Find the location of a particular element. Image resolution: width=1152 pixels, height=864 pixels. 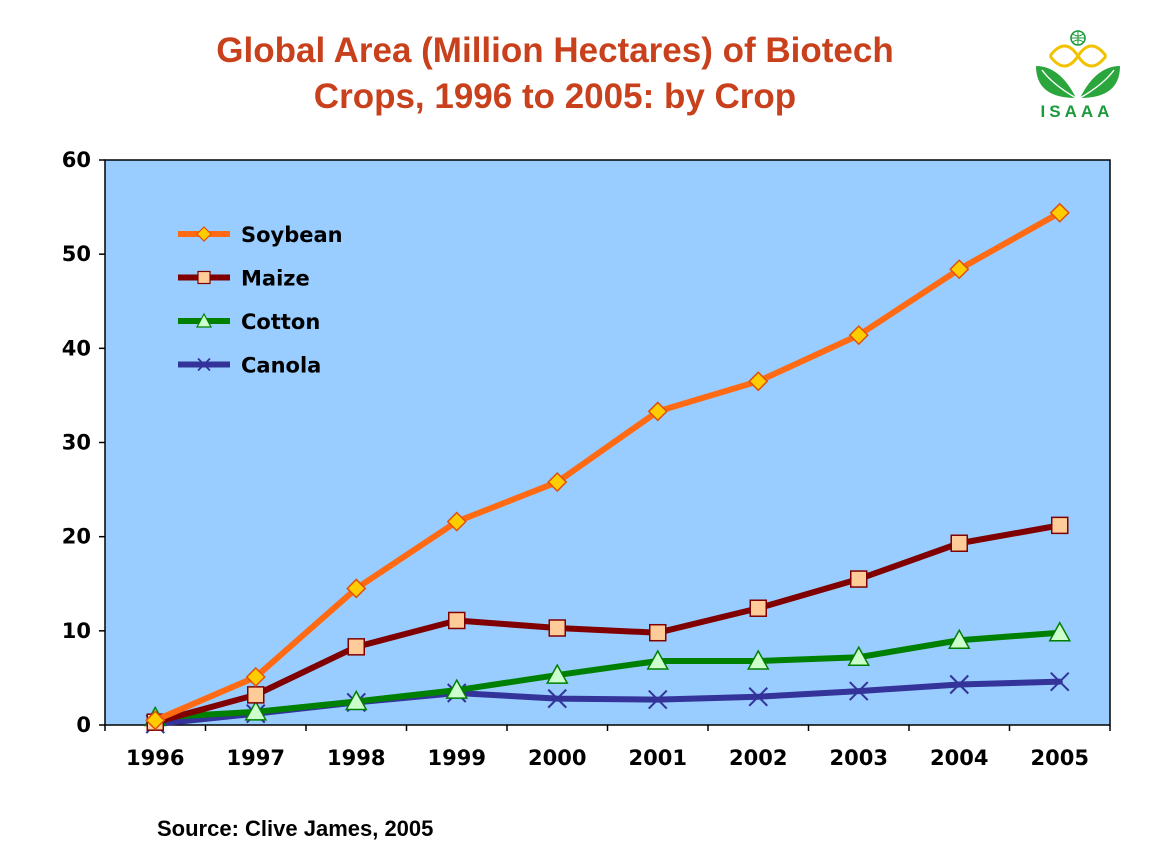

logo-text: ISAAA is located at coordinates (1077, 111).